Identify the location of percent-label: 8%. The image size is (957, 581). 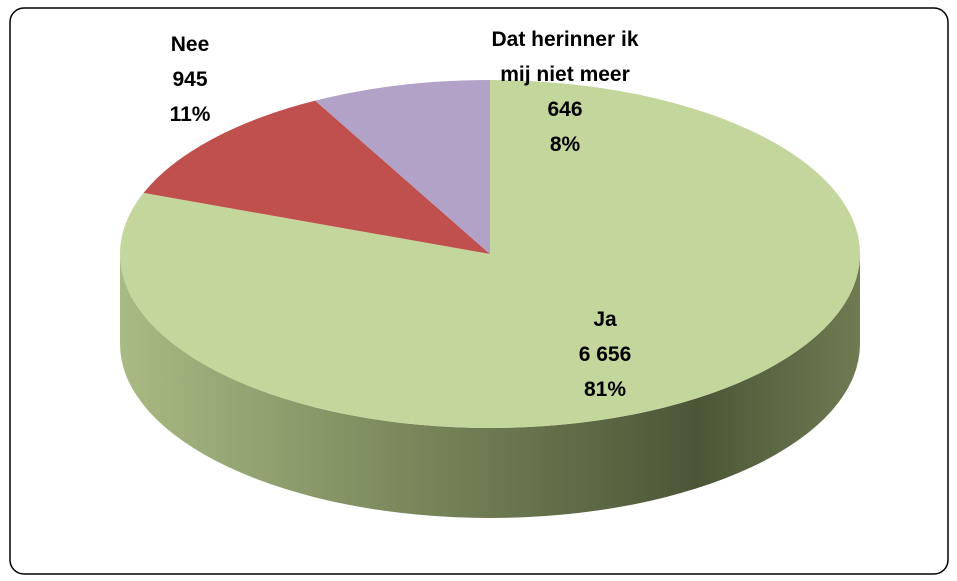
(565, 144).